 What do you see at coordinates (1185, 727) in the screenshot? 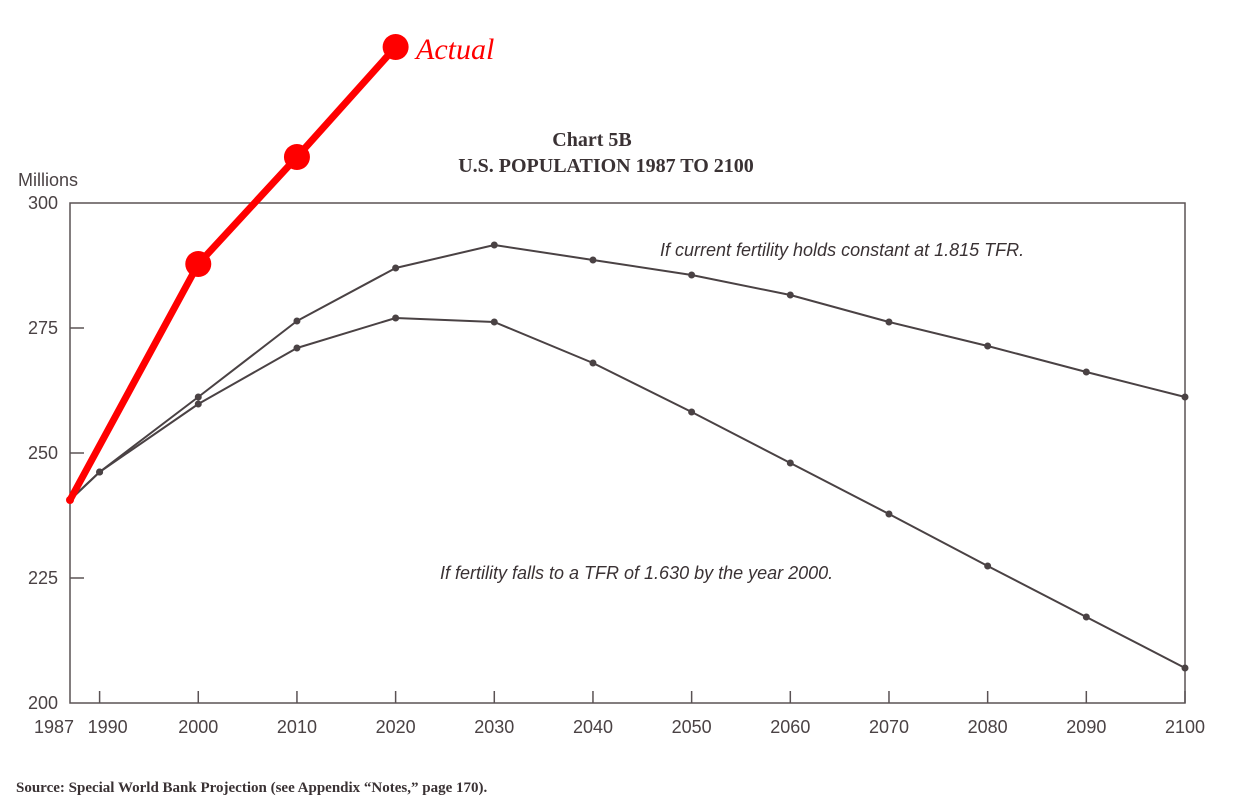
I see `x-tick-label: 2100` at bounding box center [1185, 727].